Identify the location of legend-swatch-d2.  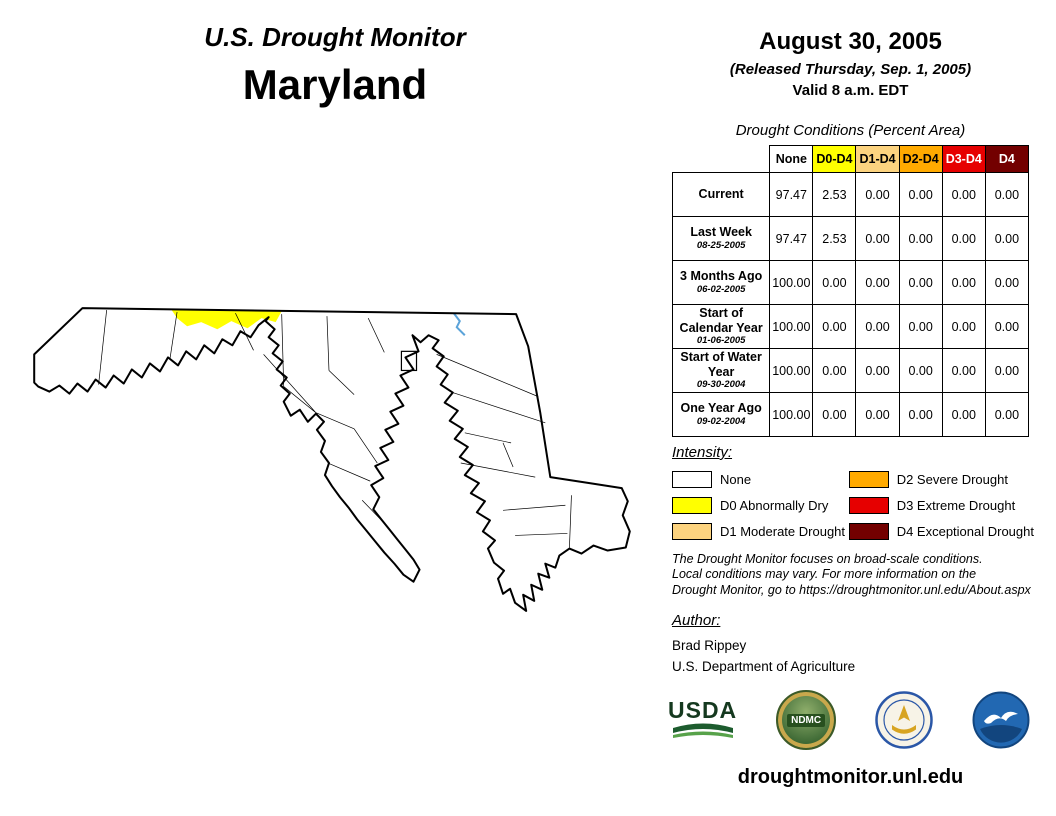
(868, 479).